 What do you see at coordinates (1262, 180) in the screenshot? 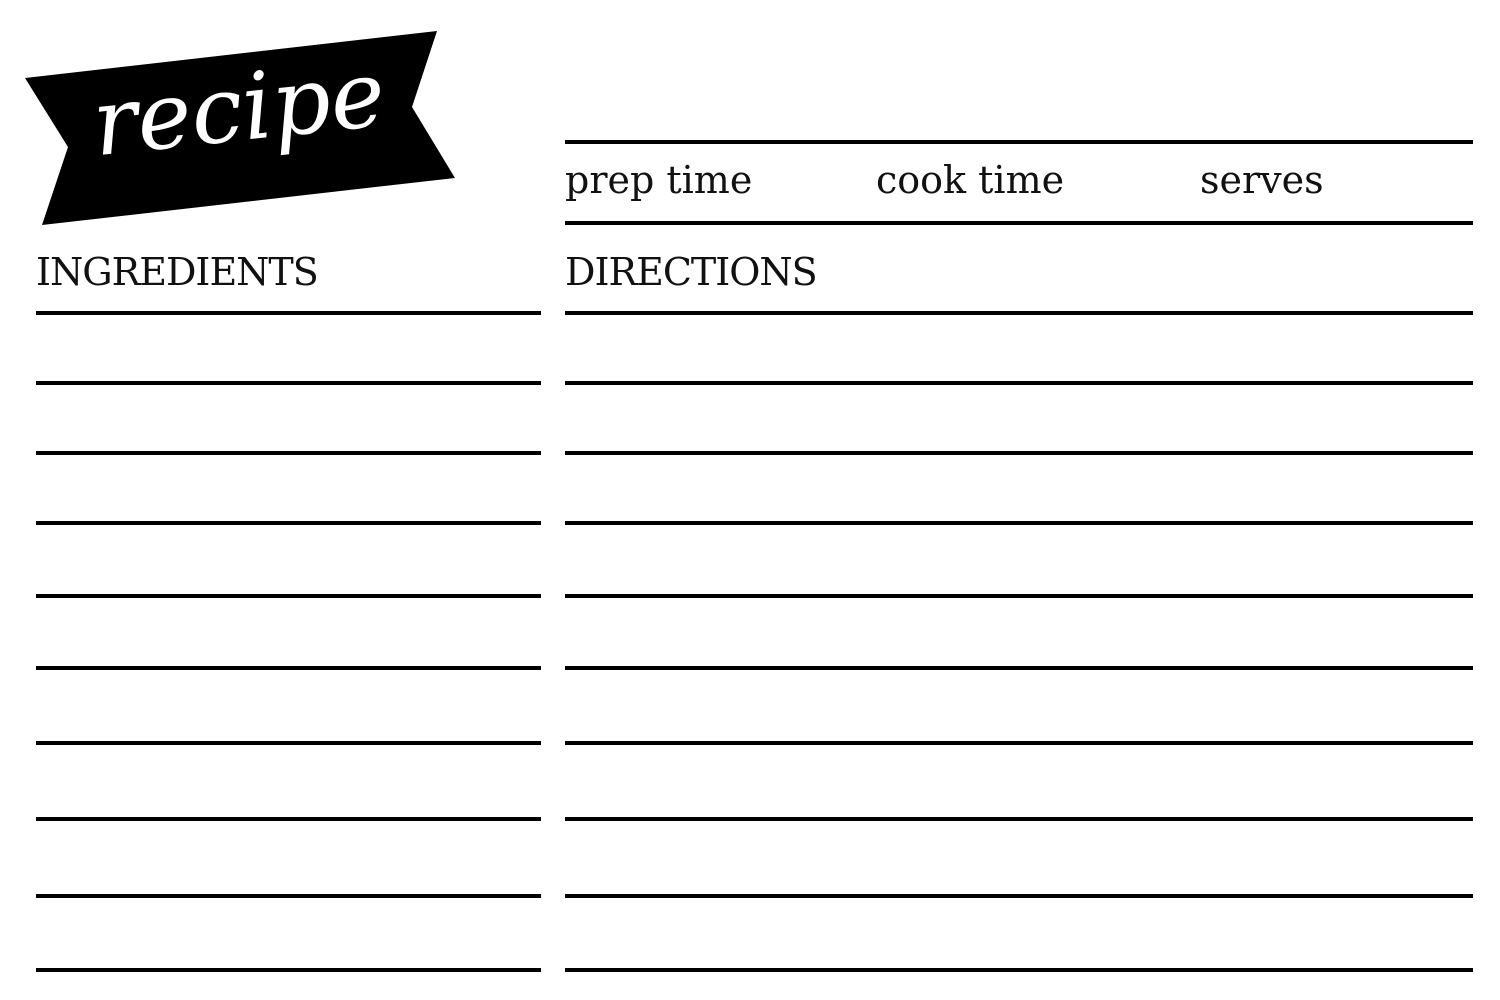
I see `serves-label: serves` at bounding box center [1262, 180].